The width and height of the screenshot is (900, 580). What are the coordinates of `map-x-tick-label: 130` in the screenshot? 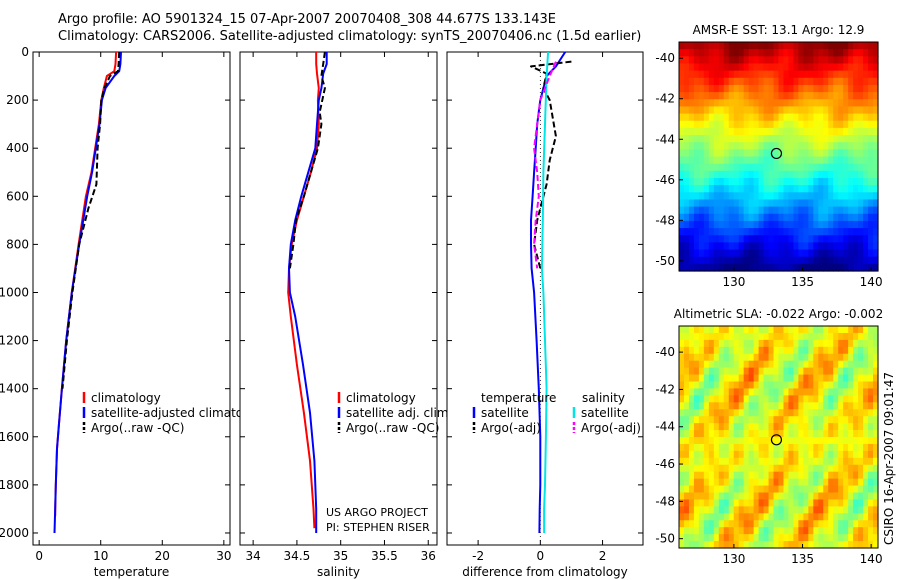 It's located at (733, 282).